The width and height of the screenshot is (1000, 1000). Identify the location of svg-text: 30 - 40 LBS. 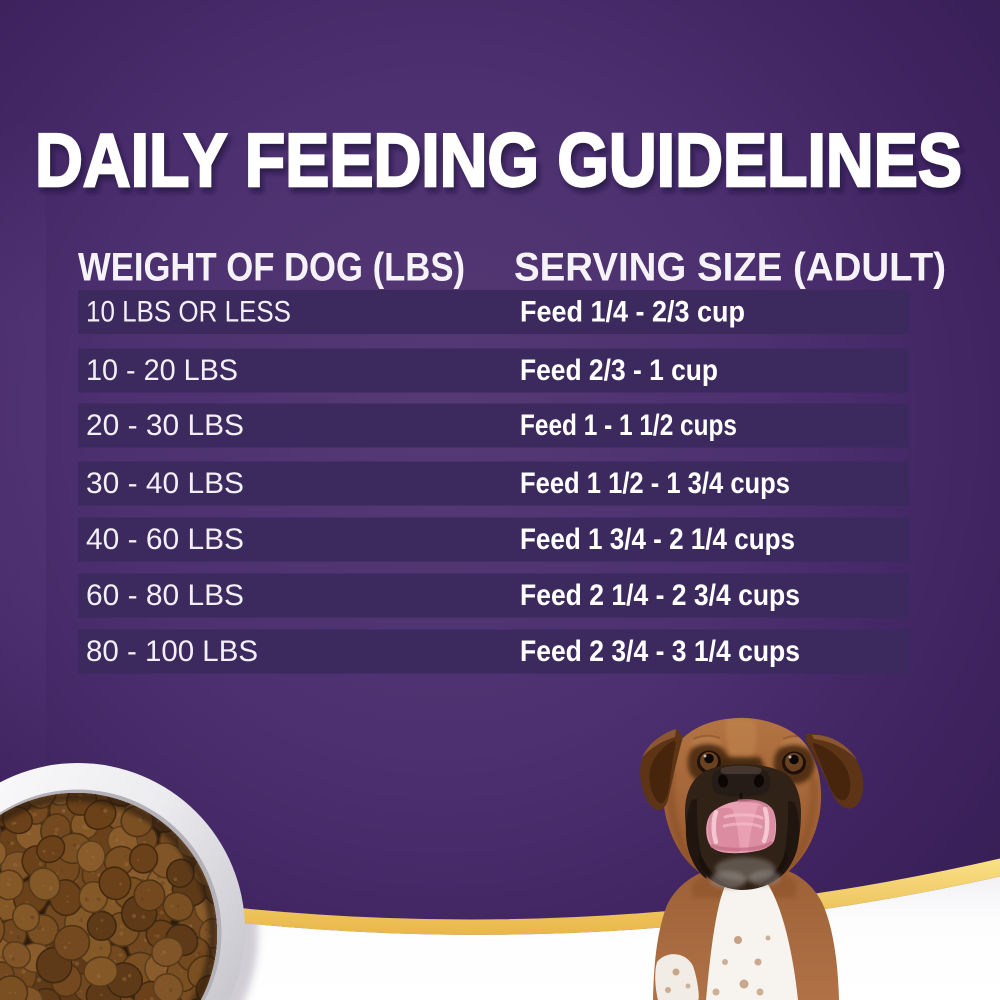
(165, 483).